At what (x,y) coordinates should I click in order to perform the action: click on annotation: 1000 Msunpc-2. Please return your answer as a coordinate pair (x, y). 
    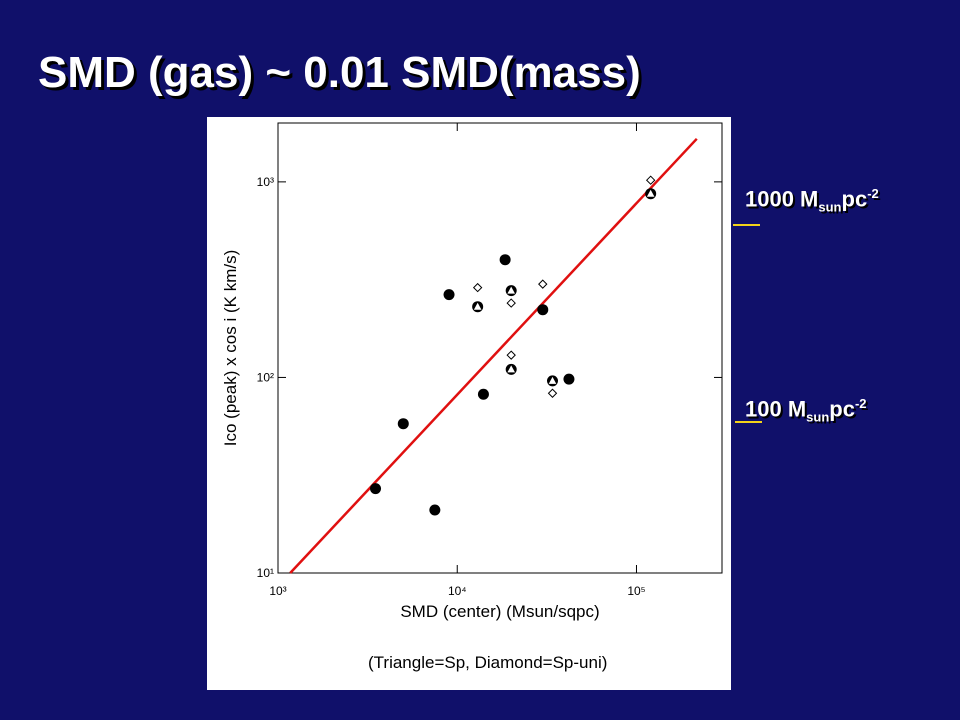
    Looking at the image, I should click on (812, 200).